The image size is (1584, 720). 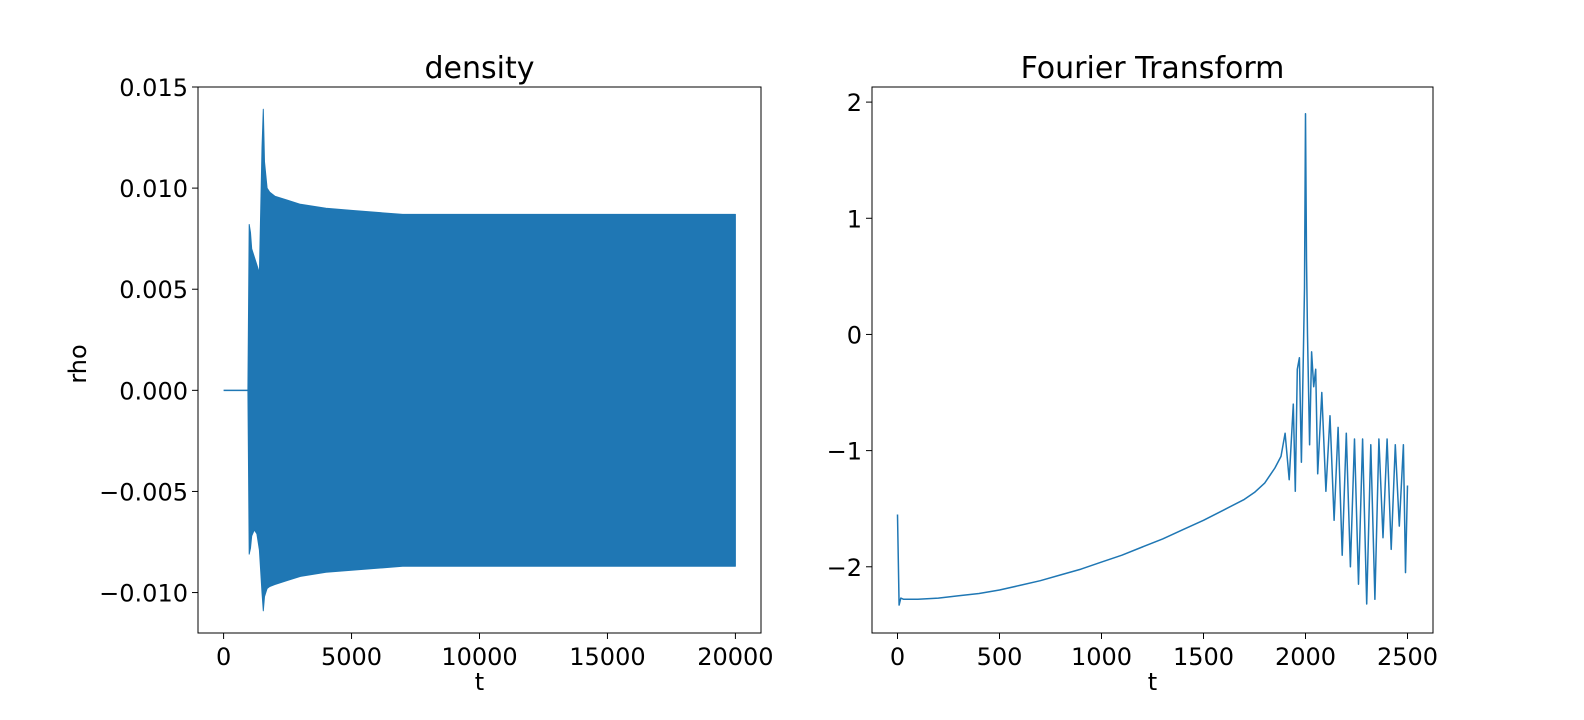 What do you see at coordinates (854, 103) in the screenshot?
I see `fourier-y-tick-label: 2` at bounding box center [854, 103].